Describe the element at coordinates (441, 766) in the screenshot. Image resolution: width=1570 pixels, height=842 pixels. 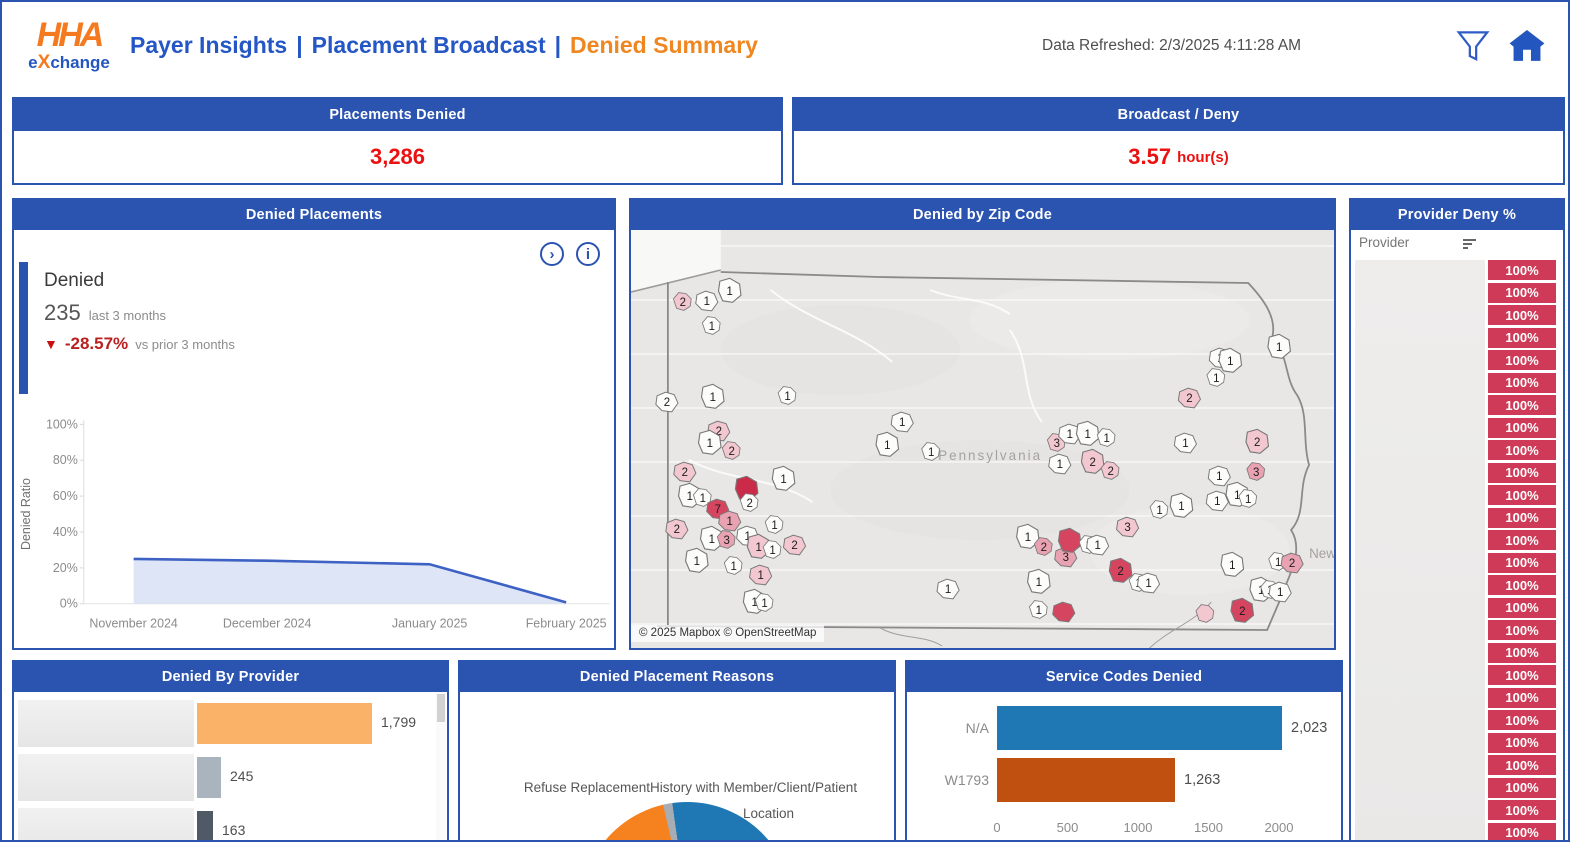
I see `scrollbar-track` at that location.